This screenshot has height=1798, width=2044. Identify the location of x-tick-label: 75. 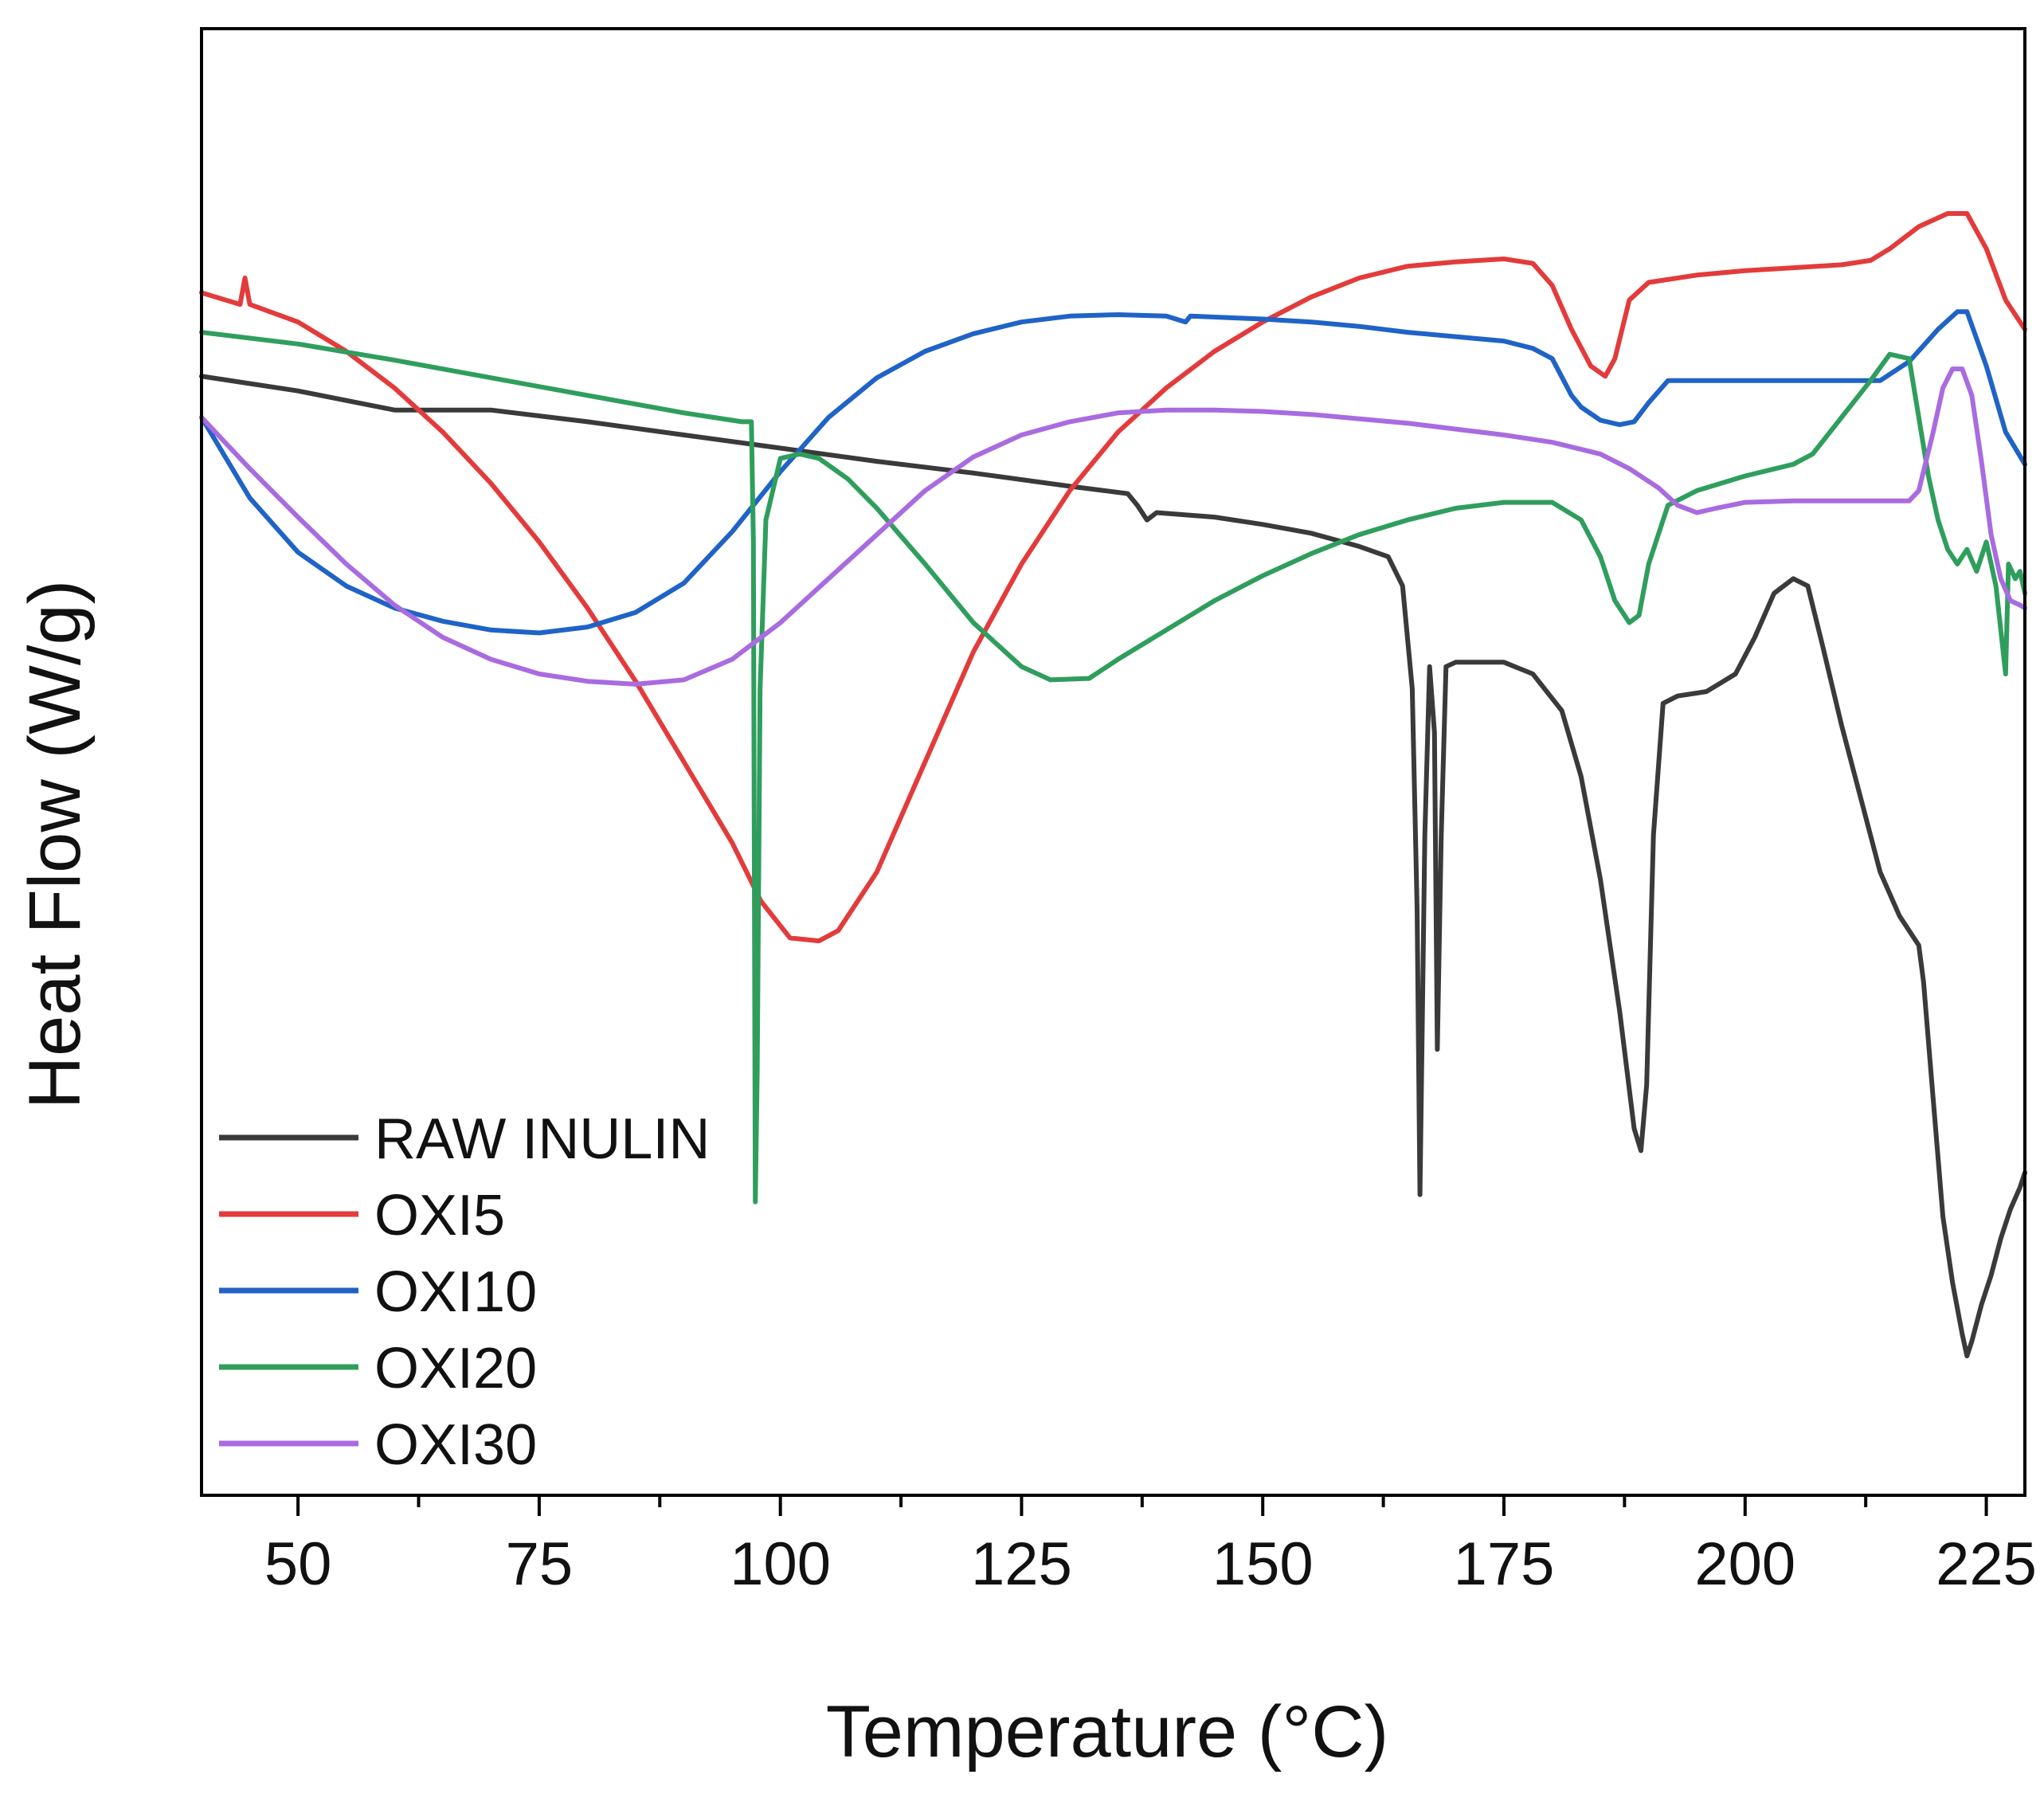
(540, 1564).